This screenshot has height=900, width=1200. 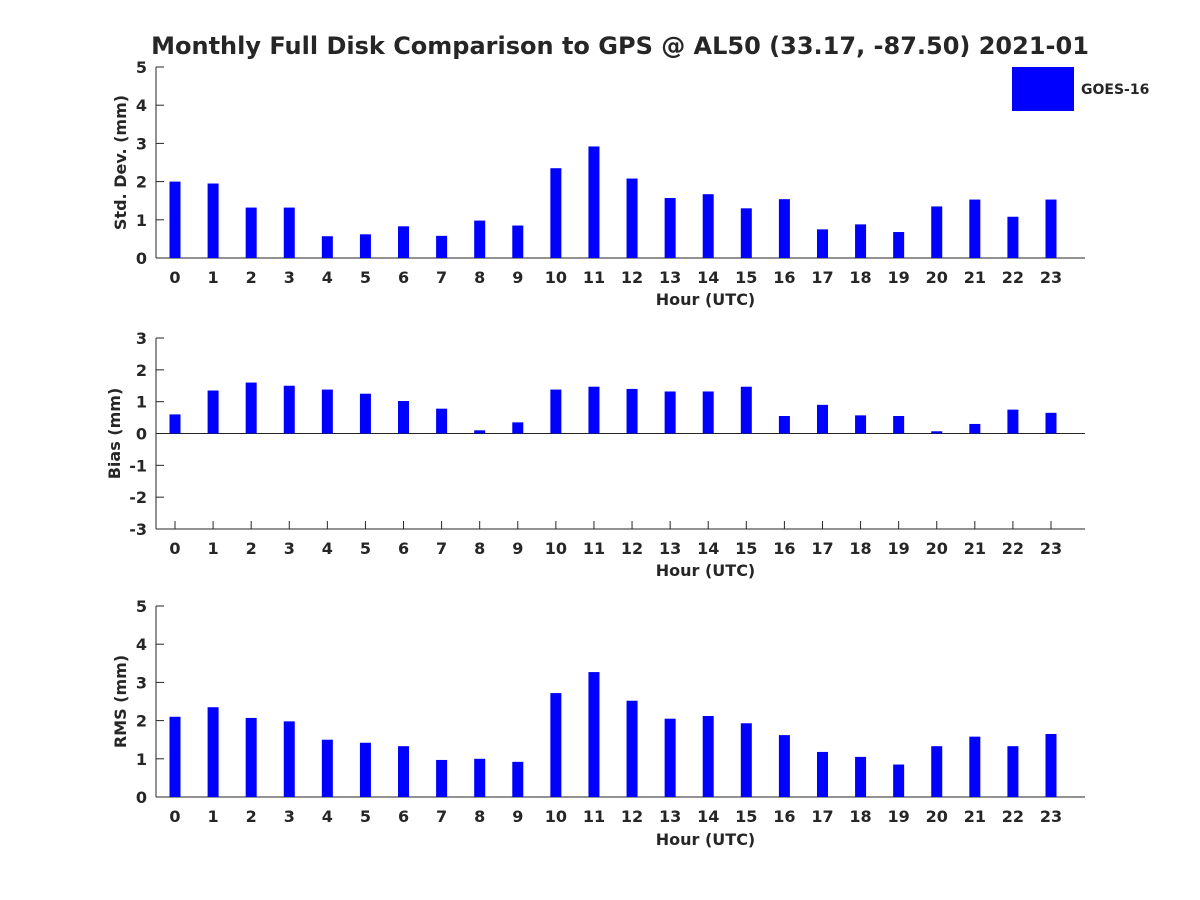 I want to click on x-tick-label: 8, so click(x=479, y=548).